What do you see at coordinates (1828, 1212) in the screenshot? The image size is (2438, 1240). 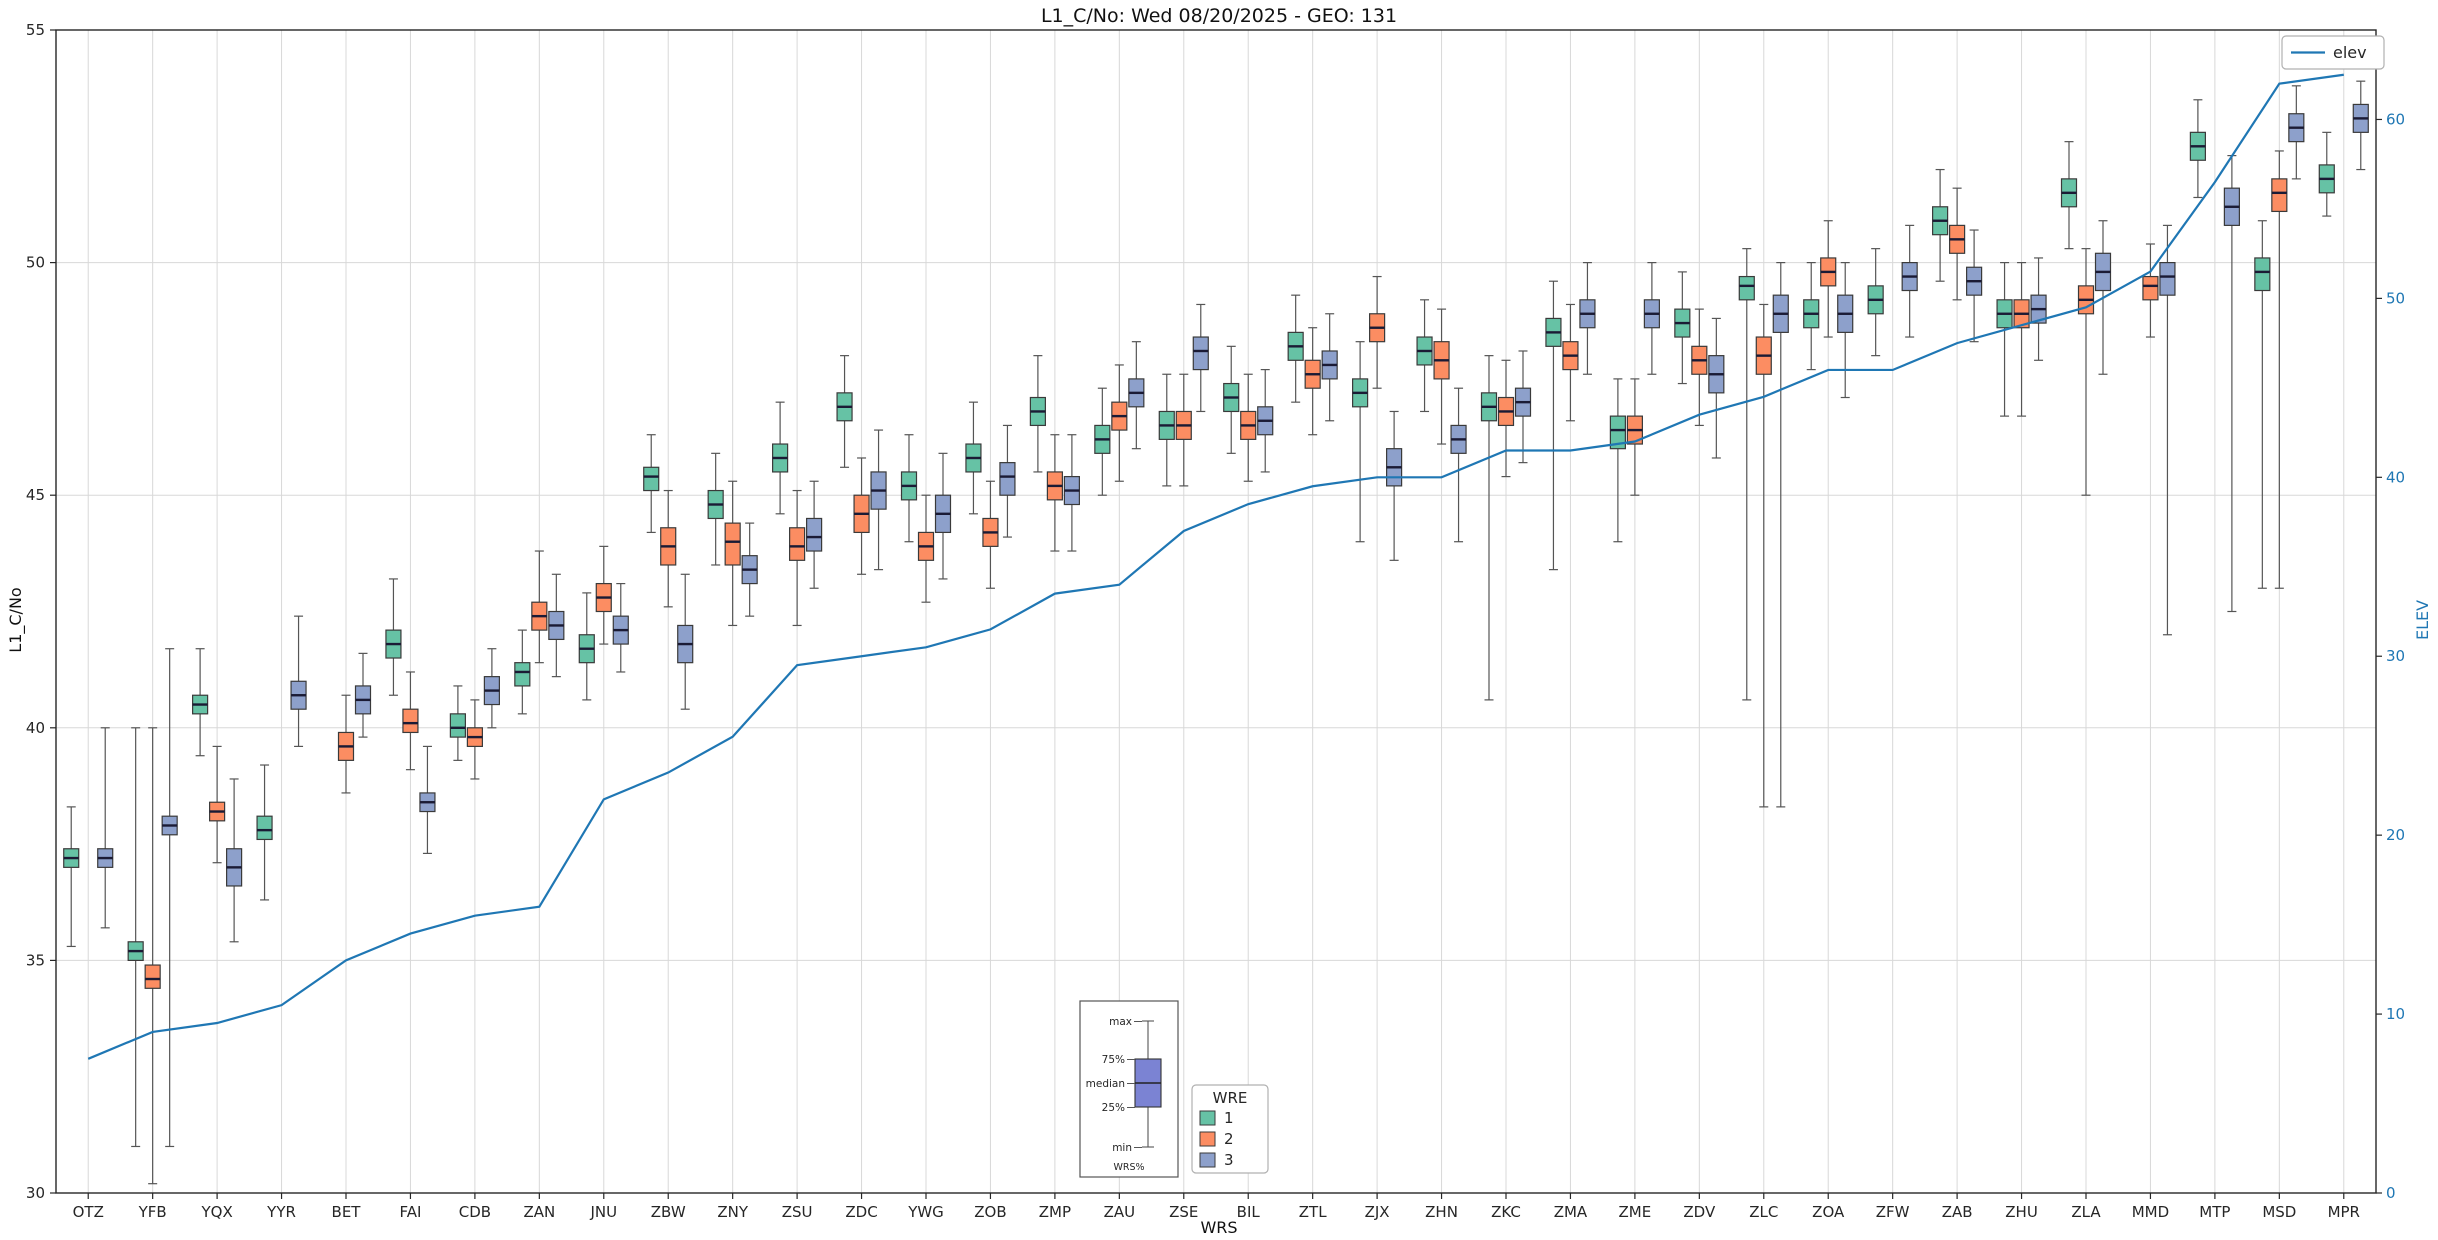 I see `x-category-label: ZOA` at bounding box center [1828, 1212].